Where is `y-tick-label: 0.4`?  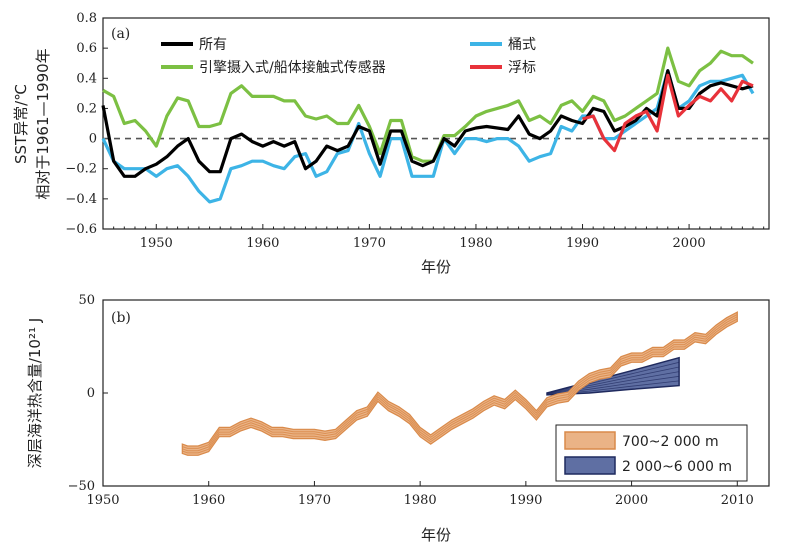
y-tick-label: 0.4 is located at coordinates (86, 78).